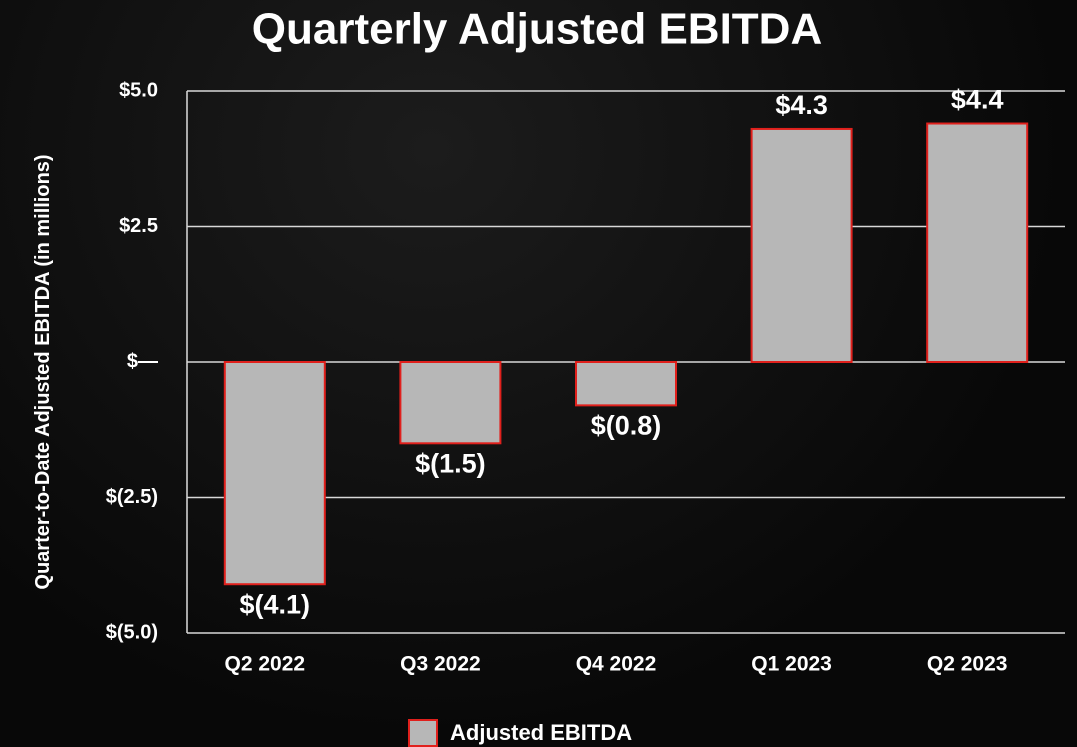 The image size is (1077, 747). What do you see at coordinates (537, 29) in the screenshot?
I see `chart-title: Quarterly Adjusted EBITDA` at bounding box center [537, 29].